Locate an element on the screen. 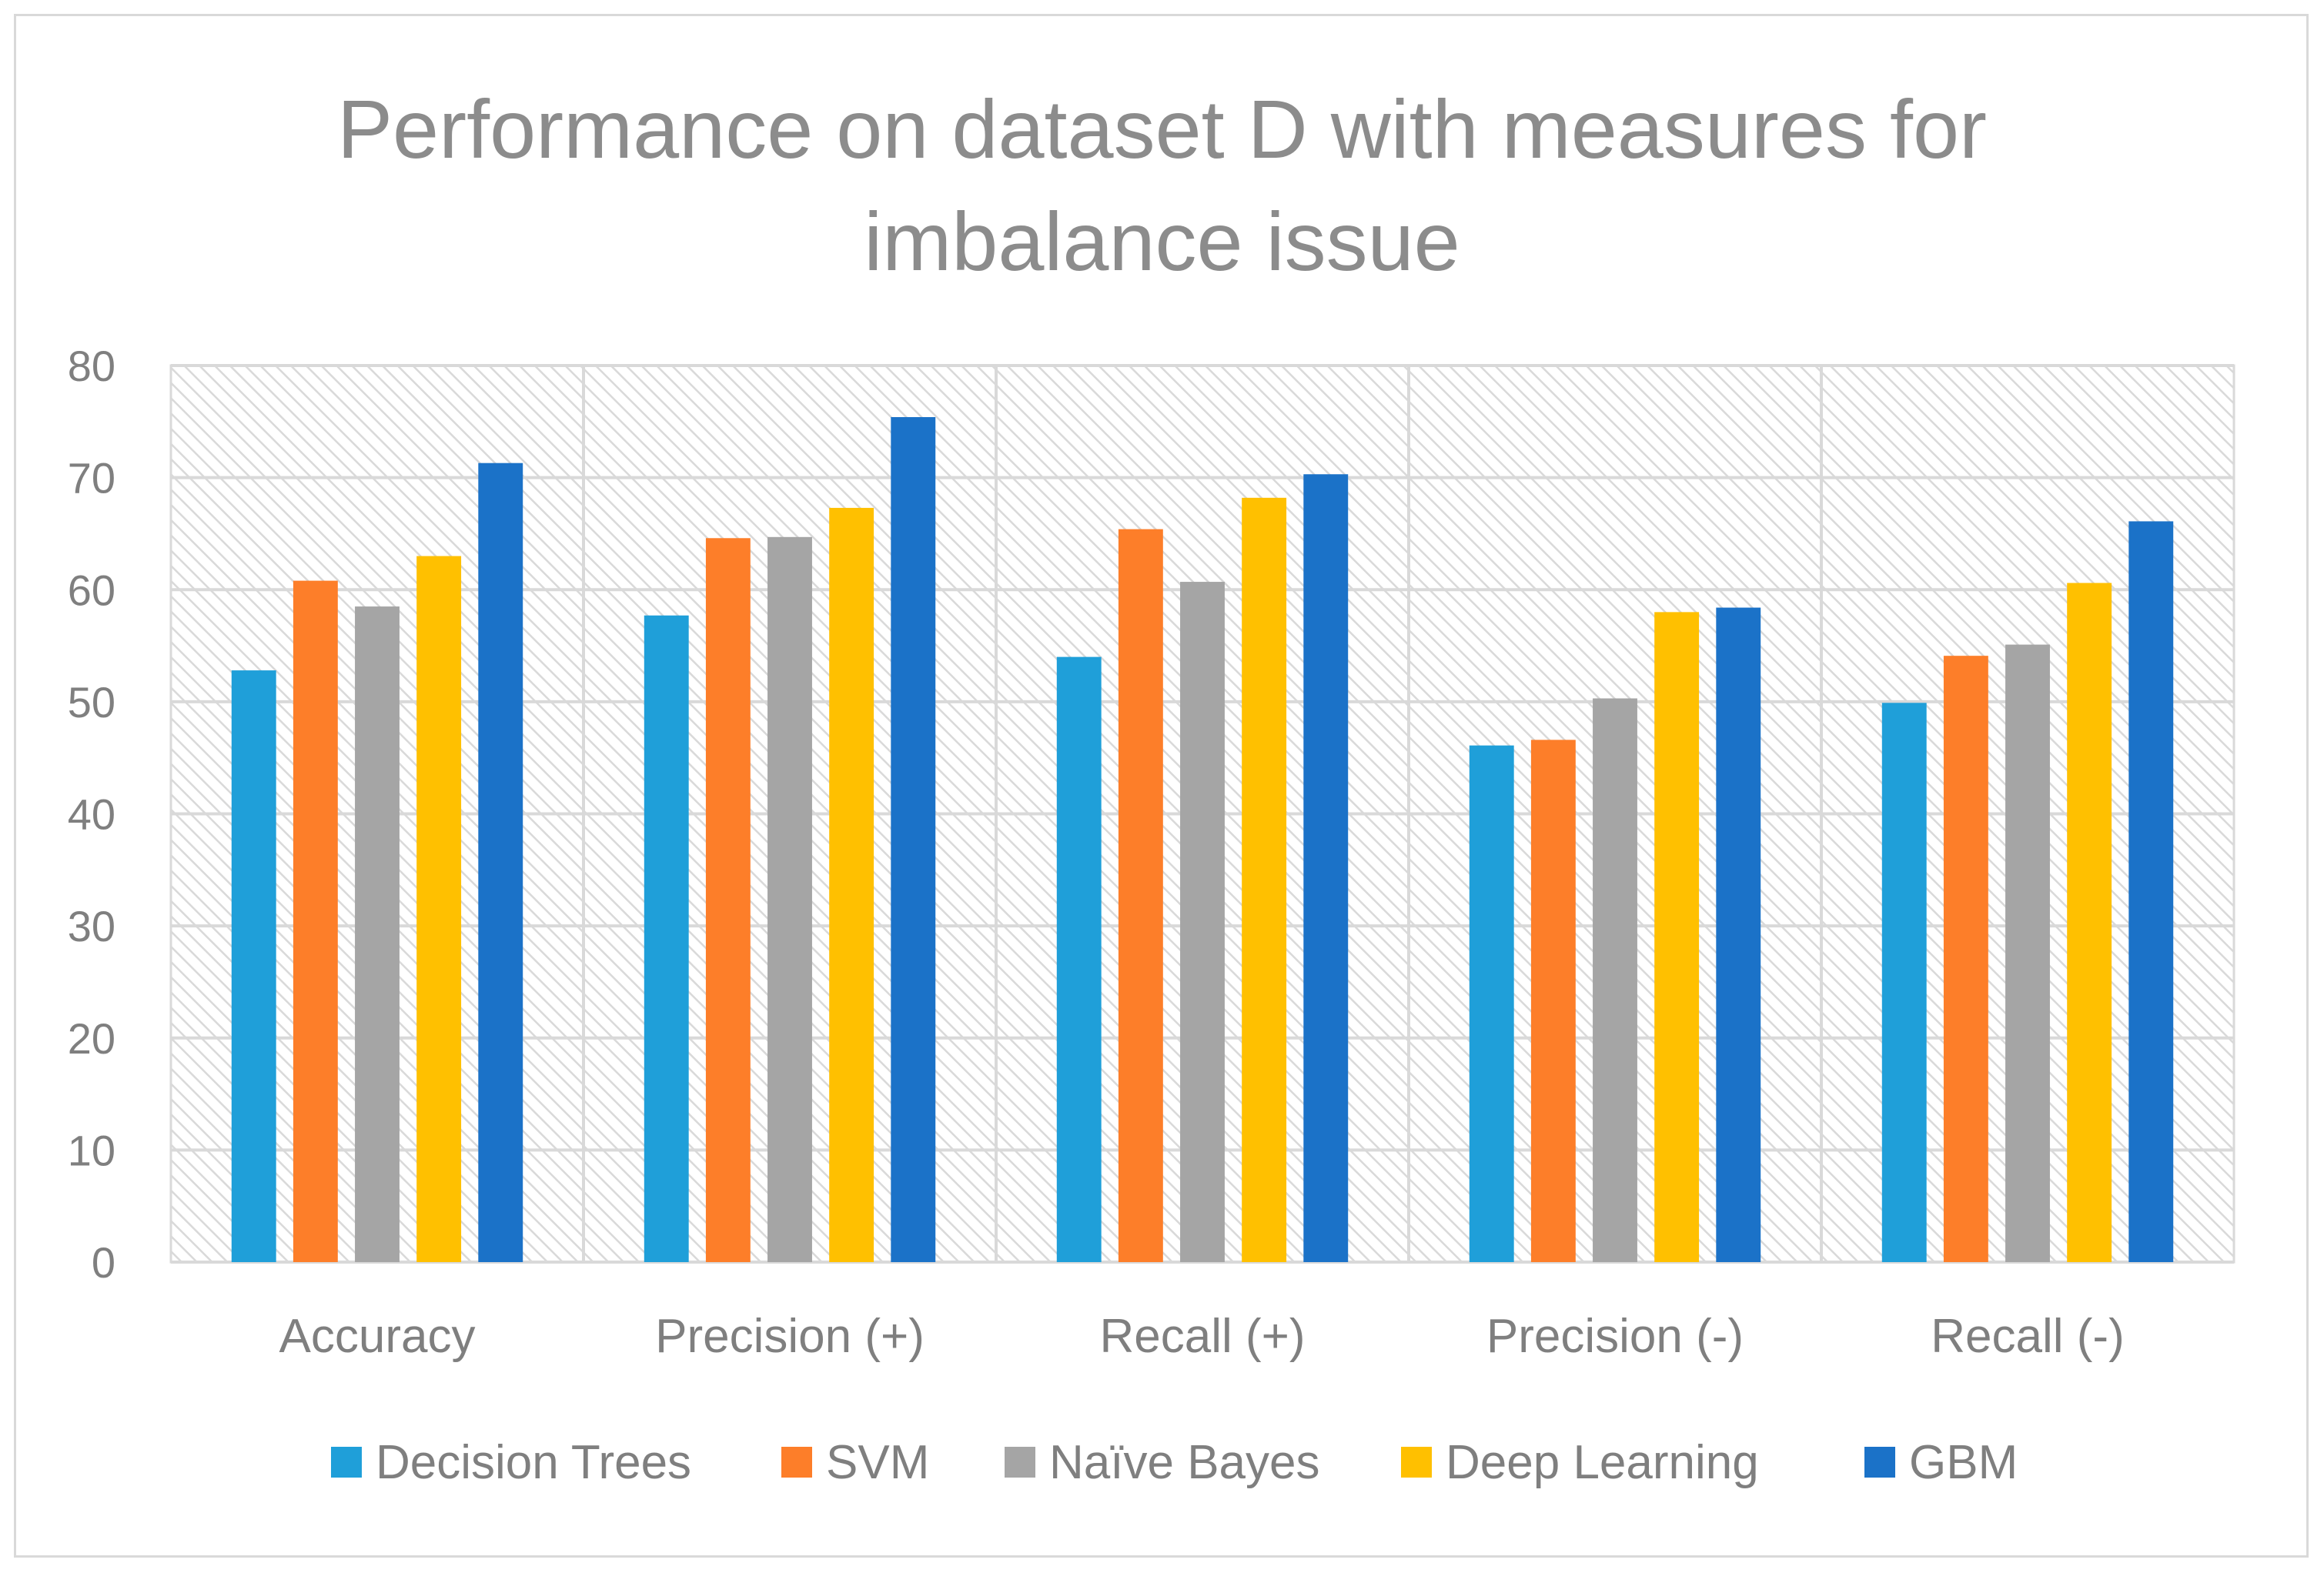 This screenshot has height=1573, width=2324. y-tick-label: 40 is located at coordinates (91, 814).